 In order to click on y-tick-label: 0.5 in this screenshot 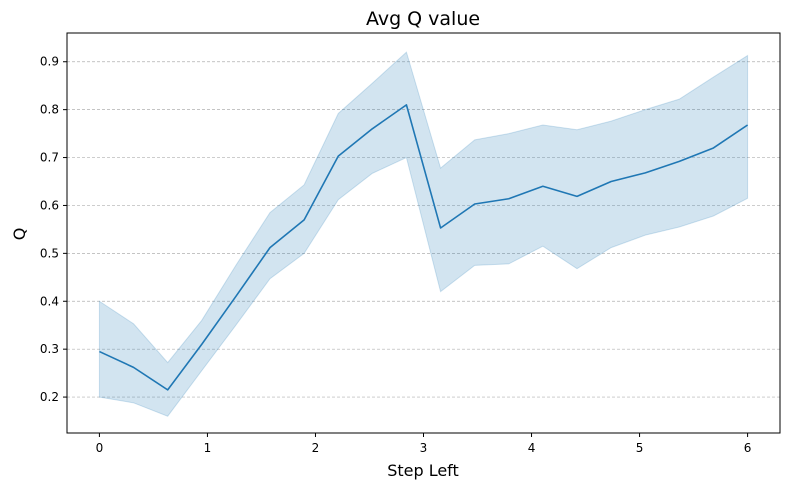, I will do `click(49, 253)`.